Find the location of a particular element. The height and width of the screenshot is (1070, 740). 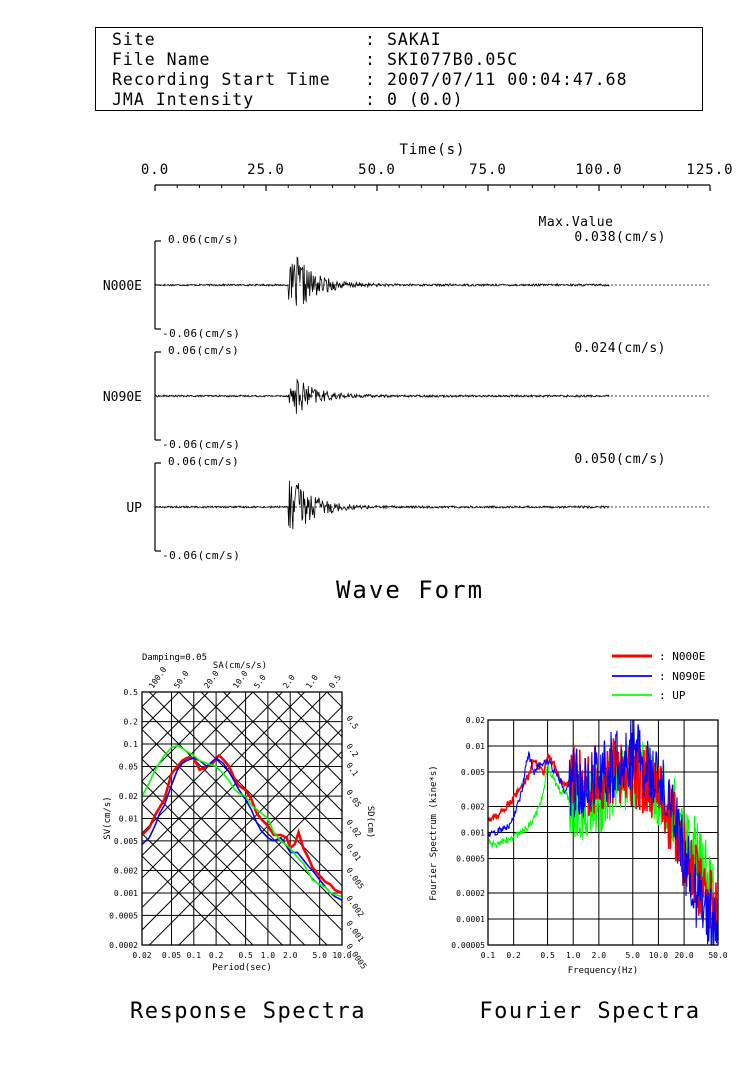

fourier-x-tick-label: 1.0 is located at coordinates (573, 955).